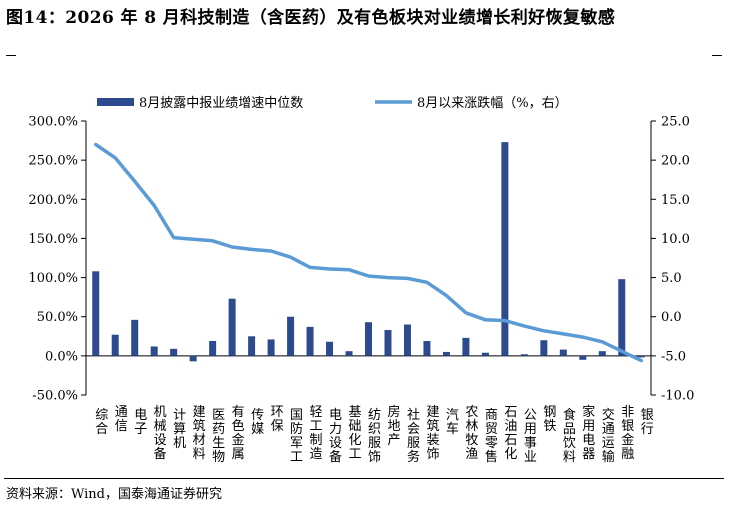 This screenshot has width=732, height=509. Describe the element at coordinates (257, 422) in the screenshot. I see `x-tick-label: 传媒` at that location.